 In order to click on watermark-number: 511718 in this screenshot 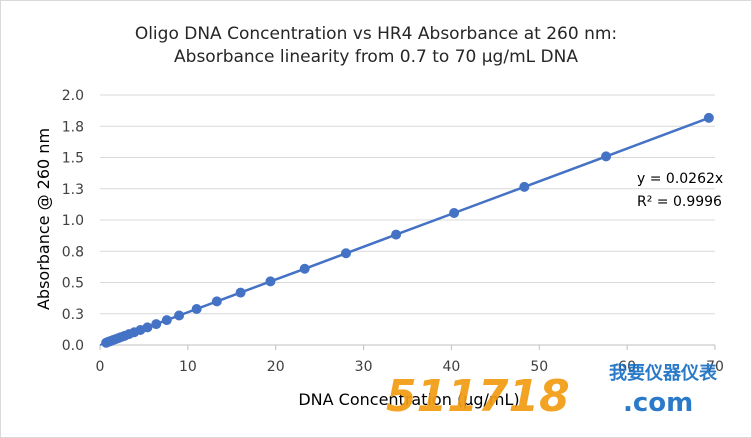, I will do `click(478, 396)`.